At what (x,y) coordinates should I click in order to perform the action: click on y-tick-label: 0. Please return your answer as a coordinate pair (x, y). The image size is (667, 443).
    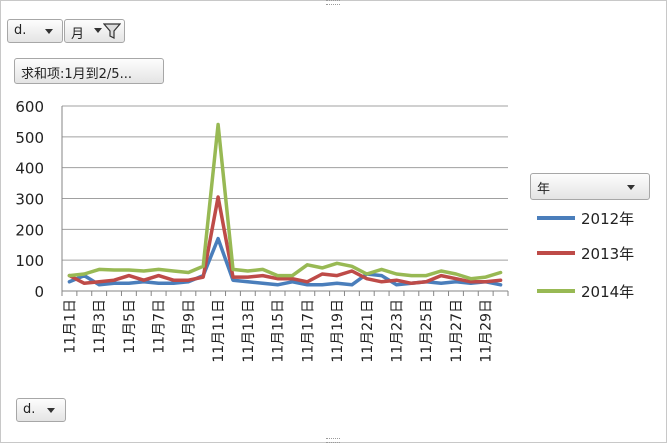
    Looking at the image, I should click on (39, 292).